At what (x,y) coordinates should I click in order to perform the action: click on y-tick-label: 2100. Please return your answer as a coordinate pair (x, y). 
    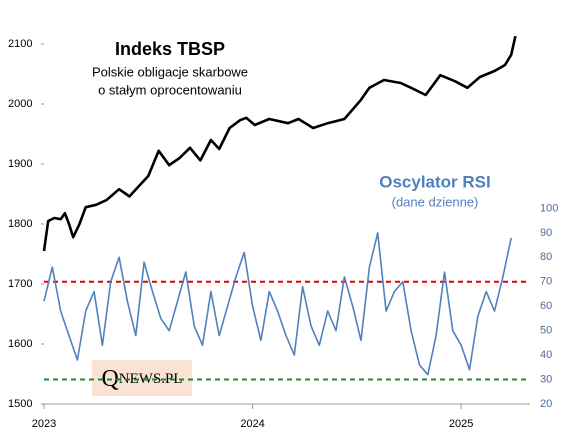
    Looking at the image, I should click on (20, 44).